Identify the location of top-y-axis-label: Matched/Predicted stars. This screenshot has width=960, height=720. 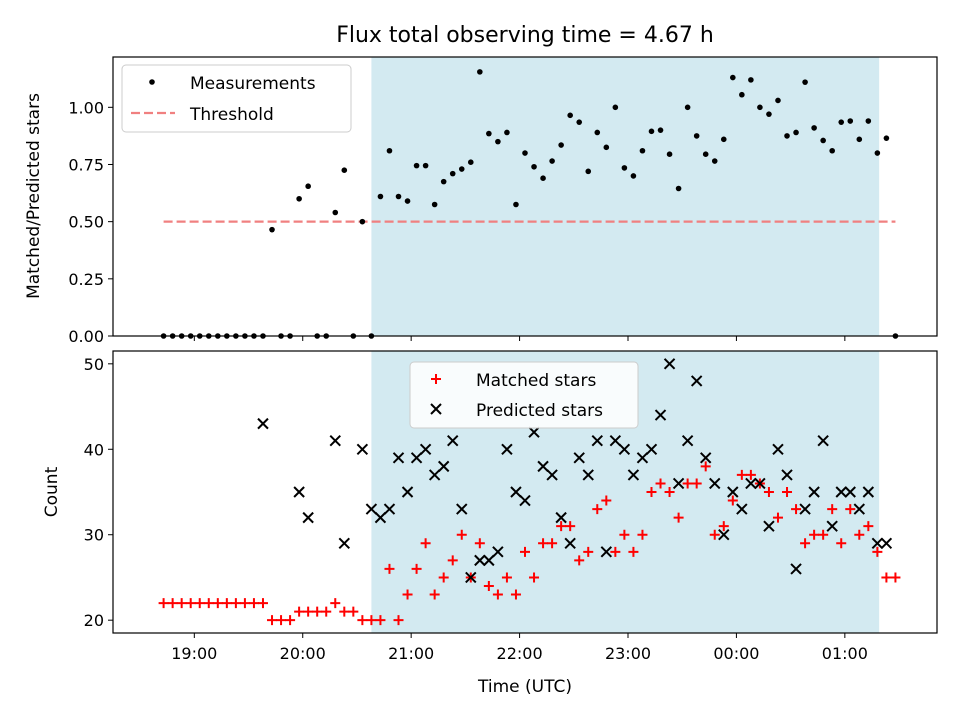
(34, 196).